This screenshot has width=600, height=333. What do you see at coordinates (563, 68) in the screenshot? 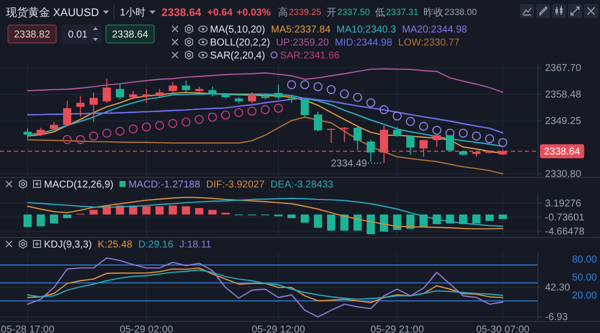
I see `y-tick-label: 2367.70` at bounding box center [563, 68].